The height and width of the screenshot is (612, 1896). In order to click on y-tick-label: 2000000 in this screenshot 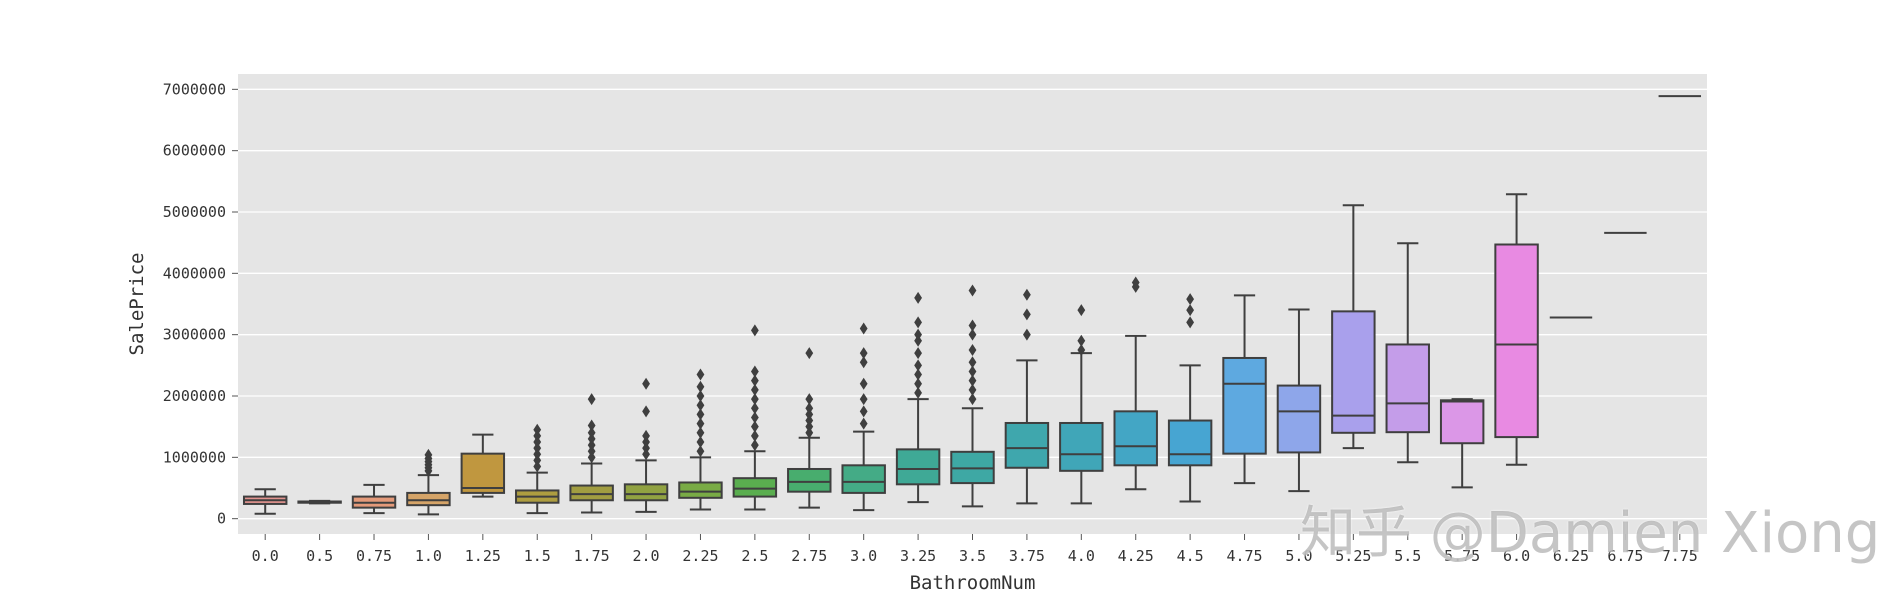, I will do `click(194, 396)`.